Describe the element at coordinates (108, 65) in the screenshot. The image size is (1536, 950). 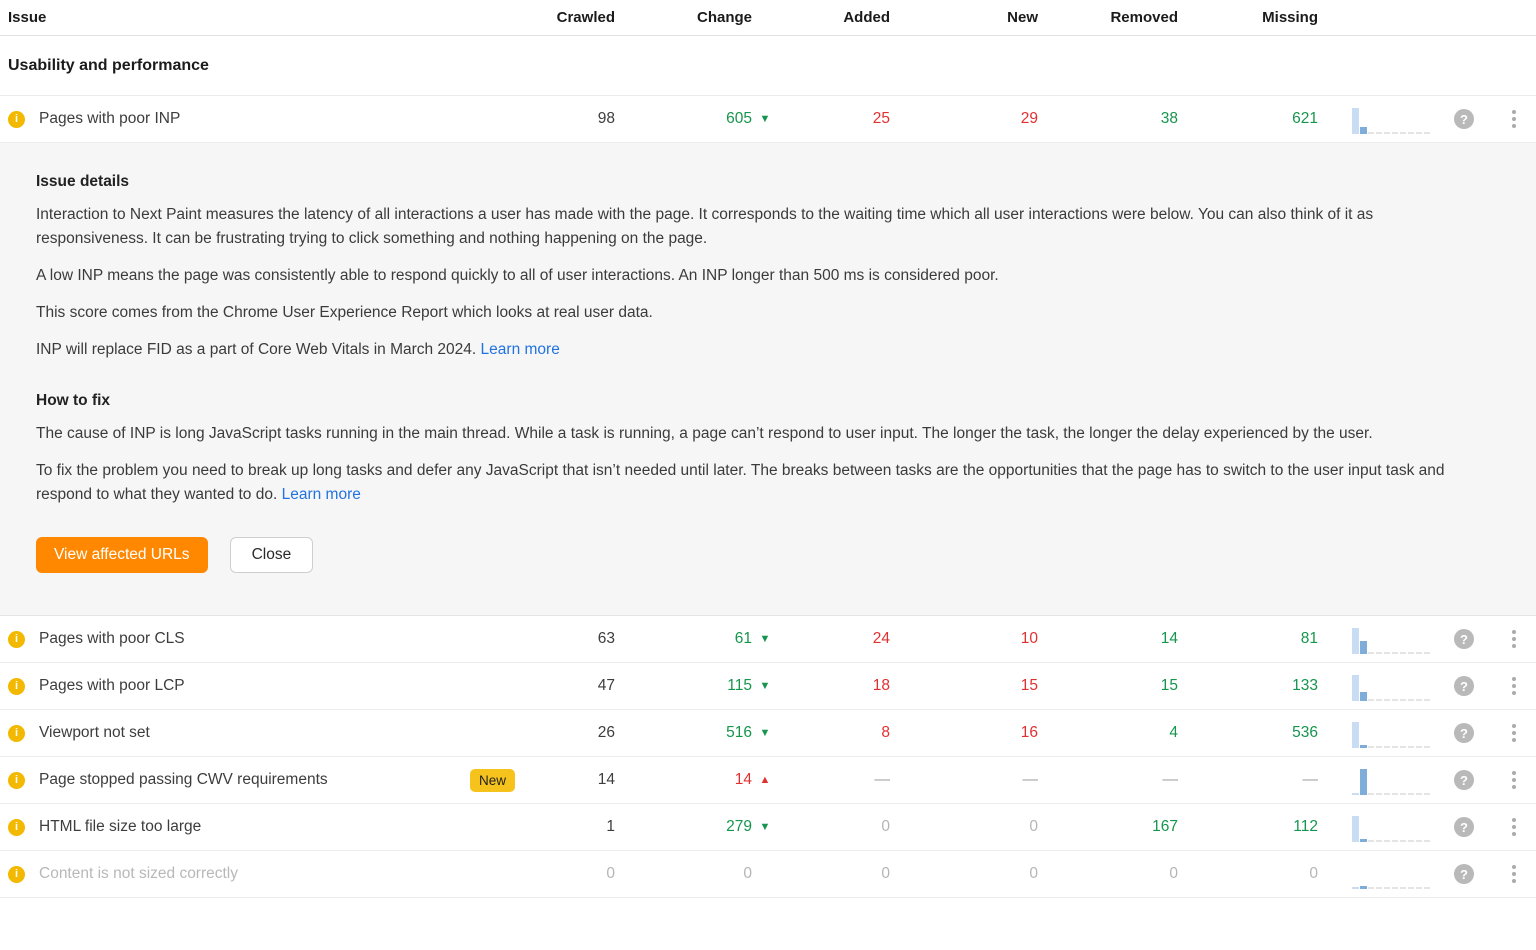
I see `section-title: Usability and performance` at that location.